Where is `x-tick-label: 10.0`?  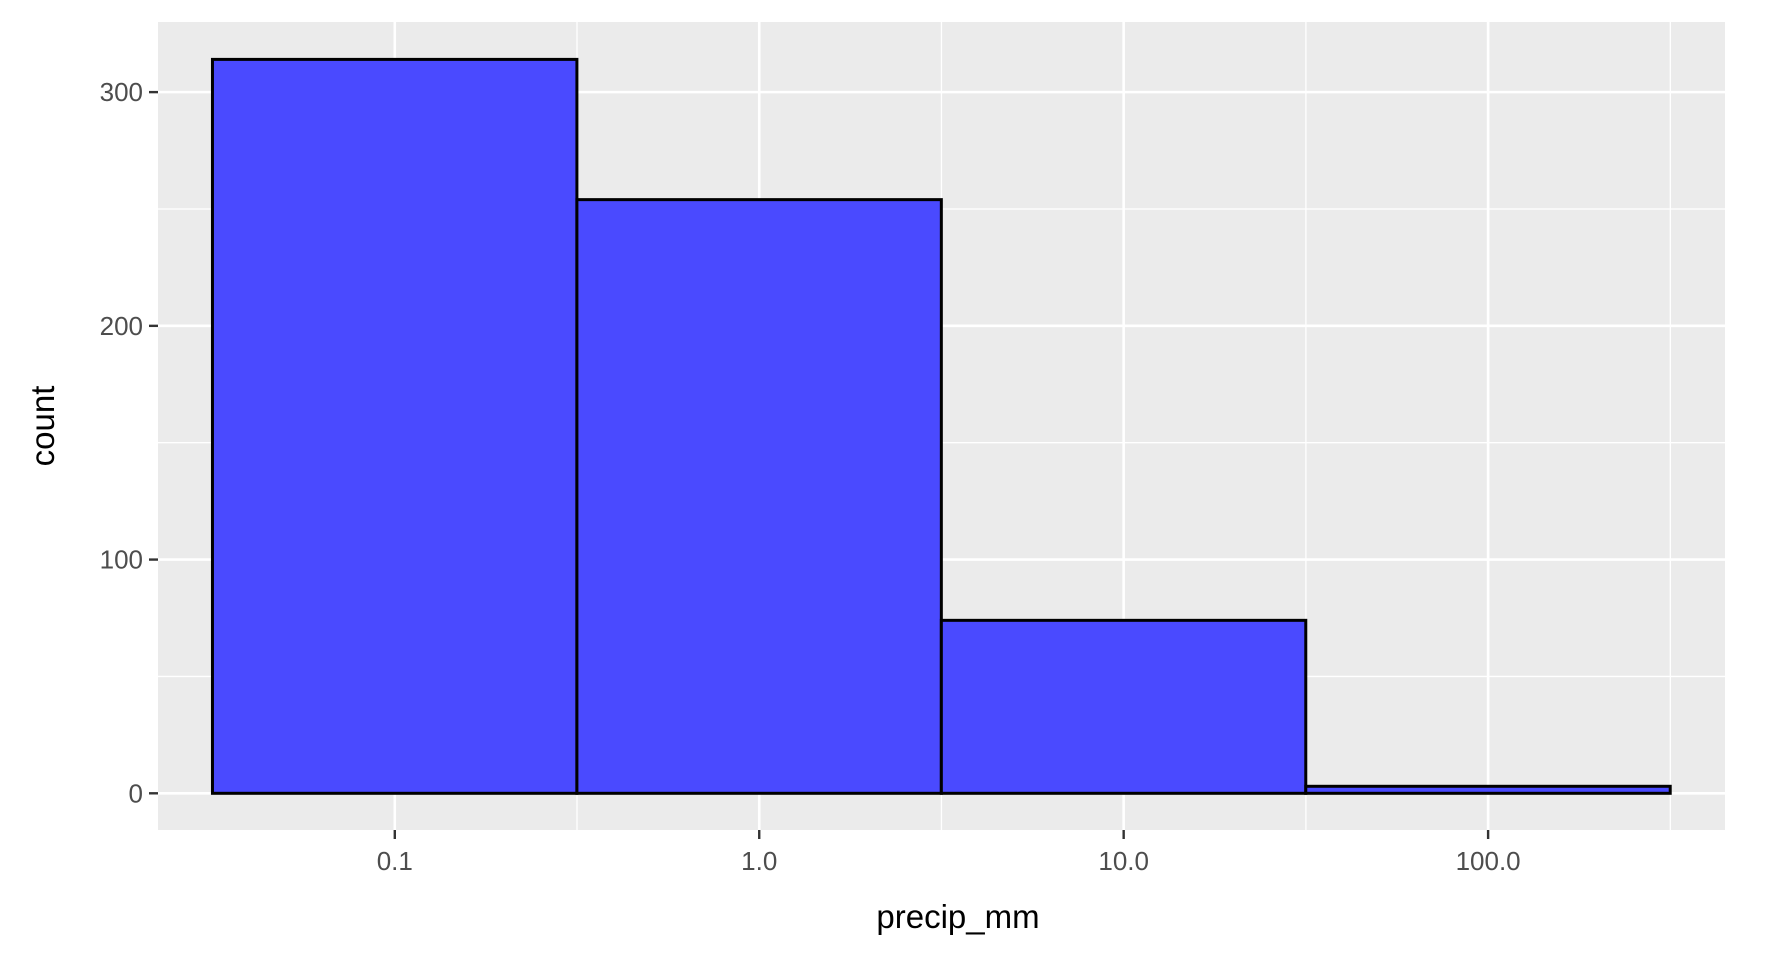
x-tick-label: 10.0 is located at coordinates (1123, 861).